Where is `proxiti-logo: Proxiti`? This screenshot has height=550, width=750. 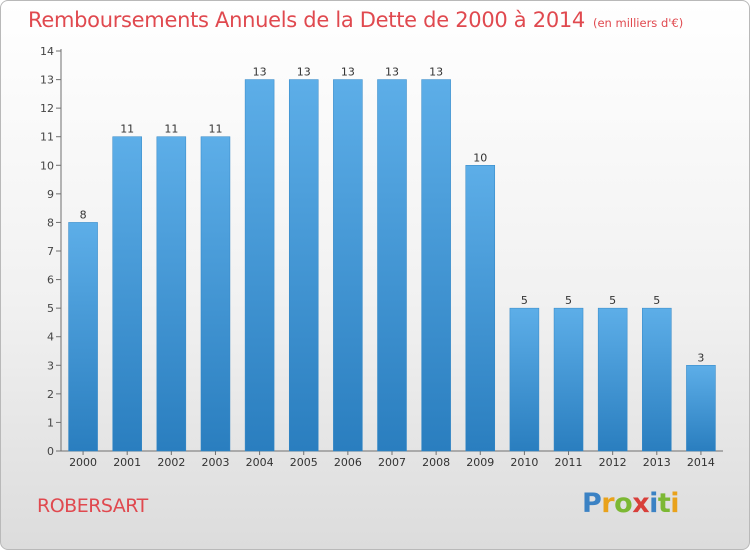 proxiti-logo: Proxiti is located at coordinates (631, 503).